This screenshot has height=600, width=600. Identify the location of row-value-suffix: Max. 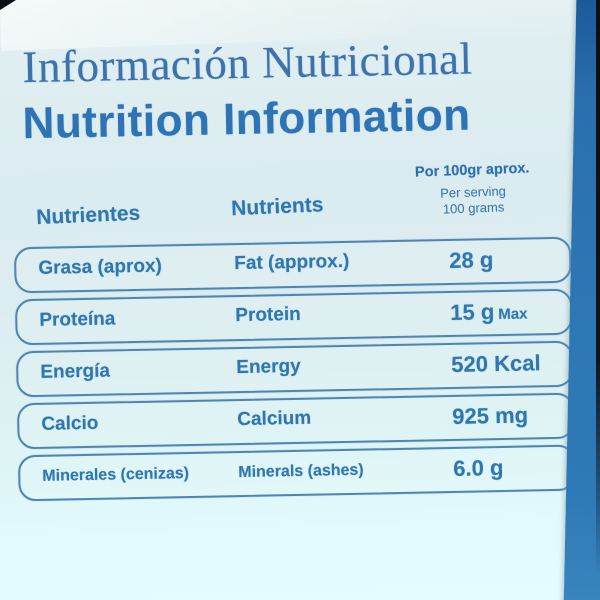
(513, 314).